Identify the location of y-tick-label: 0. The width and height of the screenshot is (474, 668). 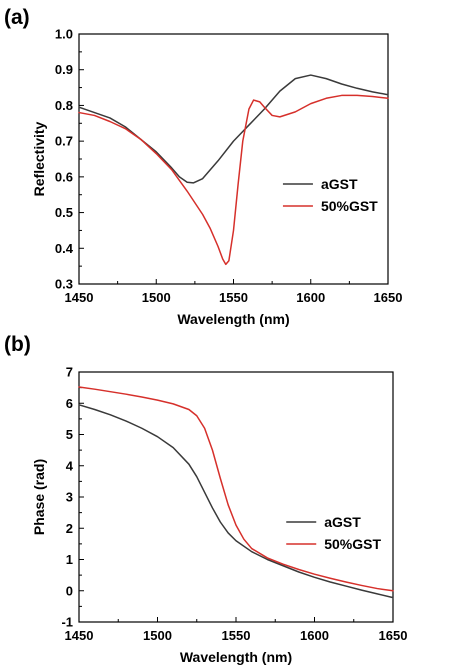
(69, 590).